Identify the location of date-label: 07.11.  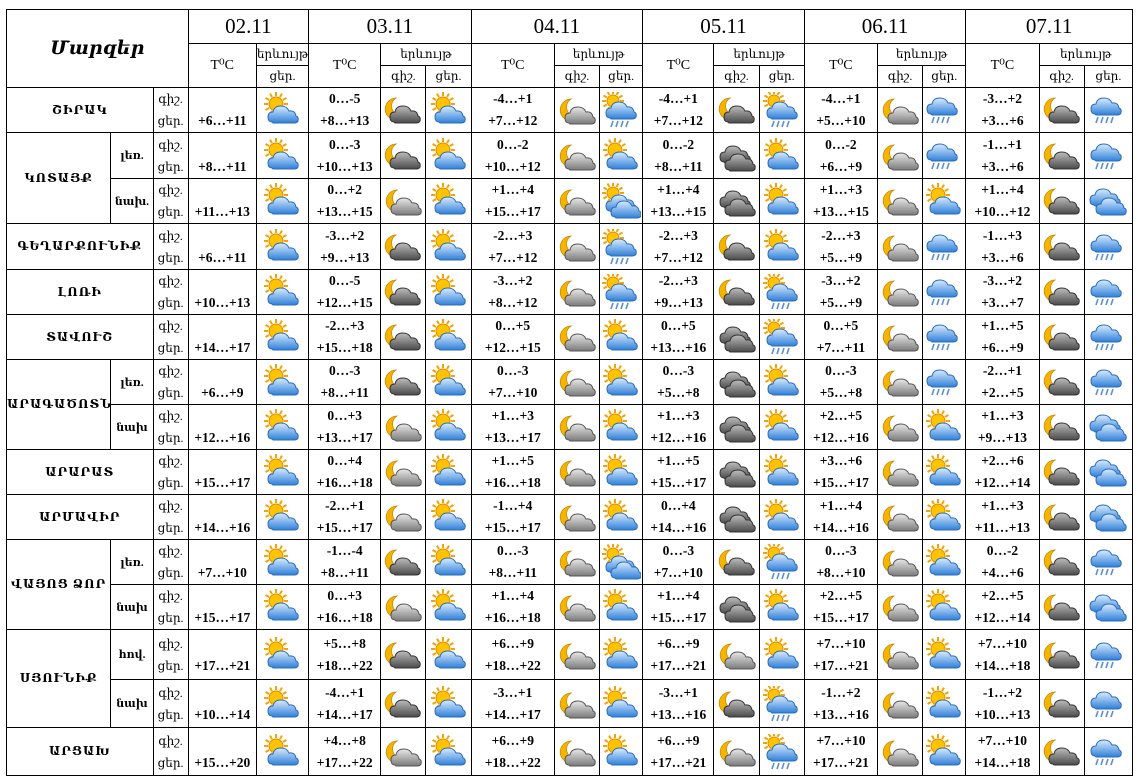
(1049, 26).